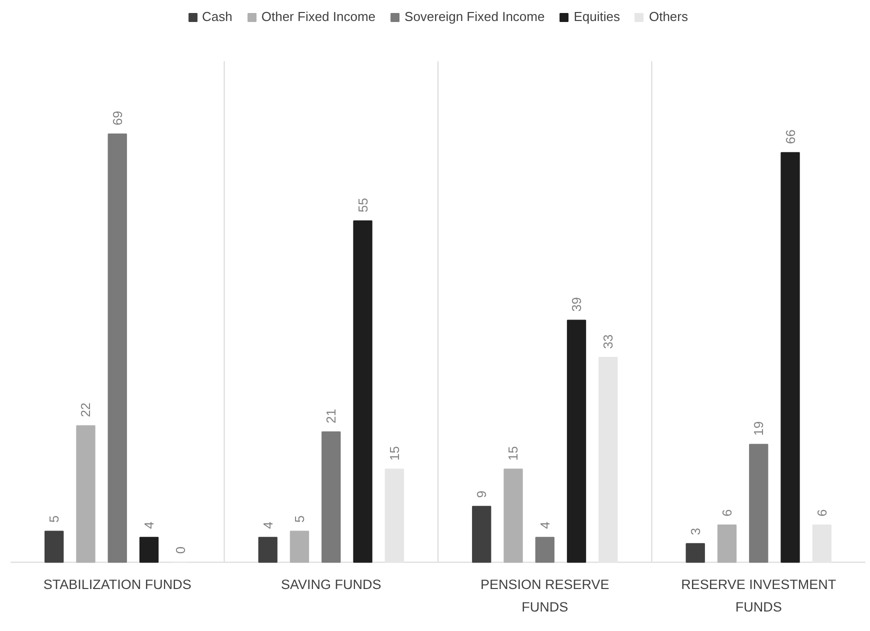 The height and width of the screenshot is (631, 870). I want to click on legend-label: Others, so click(668, 16).